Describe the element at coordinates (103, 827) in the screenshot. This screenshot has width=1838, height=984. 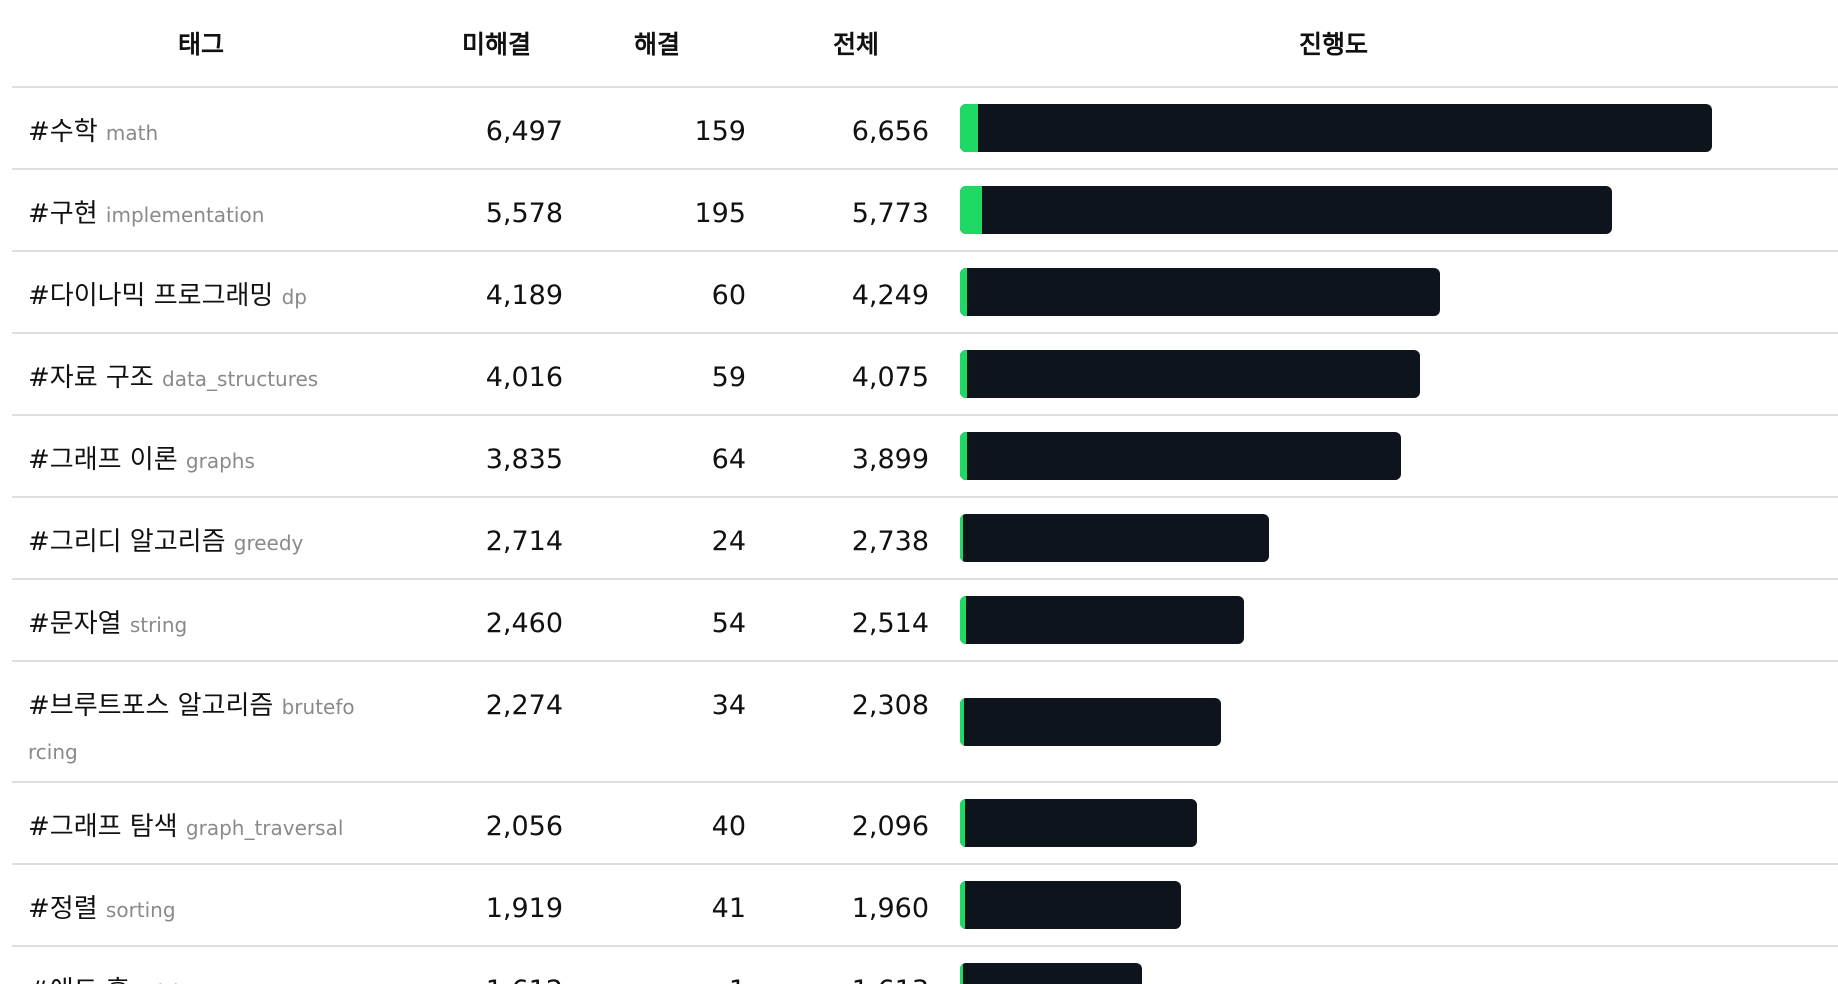
I see `tag-name-korean: #그래프 탐색` at that location.